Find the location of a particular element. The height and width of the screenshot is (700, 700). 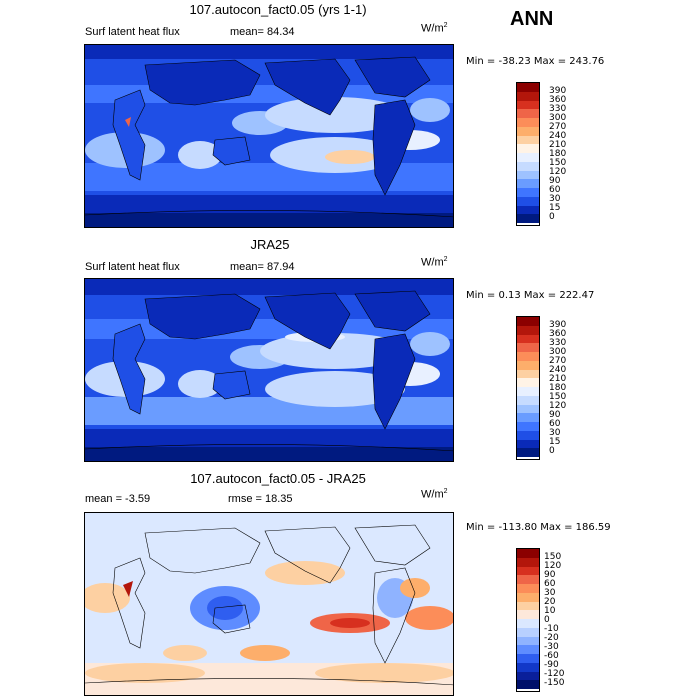

colorbar-tick-label: 20 is located at coordinates (550, 602).